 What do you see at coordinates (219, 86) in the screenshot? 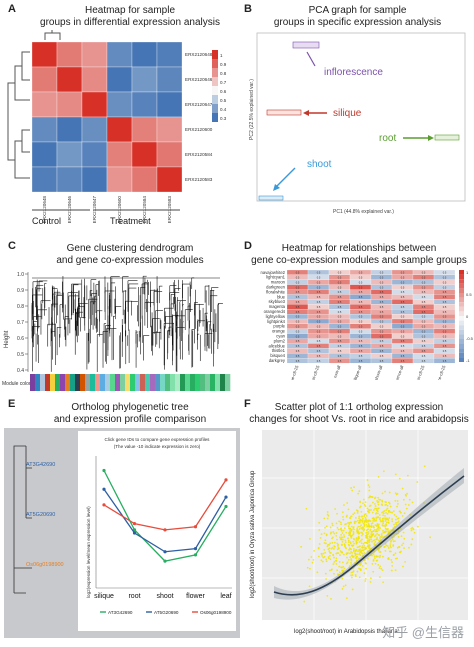
I see `panel-a-color-scale: 1 0.9 0.8 0.7 0.6 0.5 0.4 0.3` at bounding box center [219, 86].